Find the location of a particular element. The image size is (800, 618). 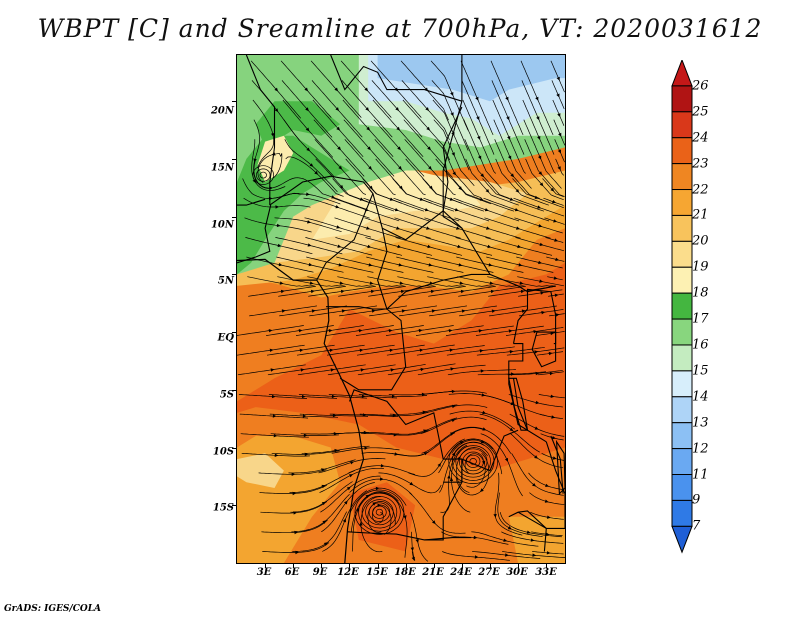

credit-footer: GrADS: IGES/COLA is located at coordinates (53, 609).